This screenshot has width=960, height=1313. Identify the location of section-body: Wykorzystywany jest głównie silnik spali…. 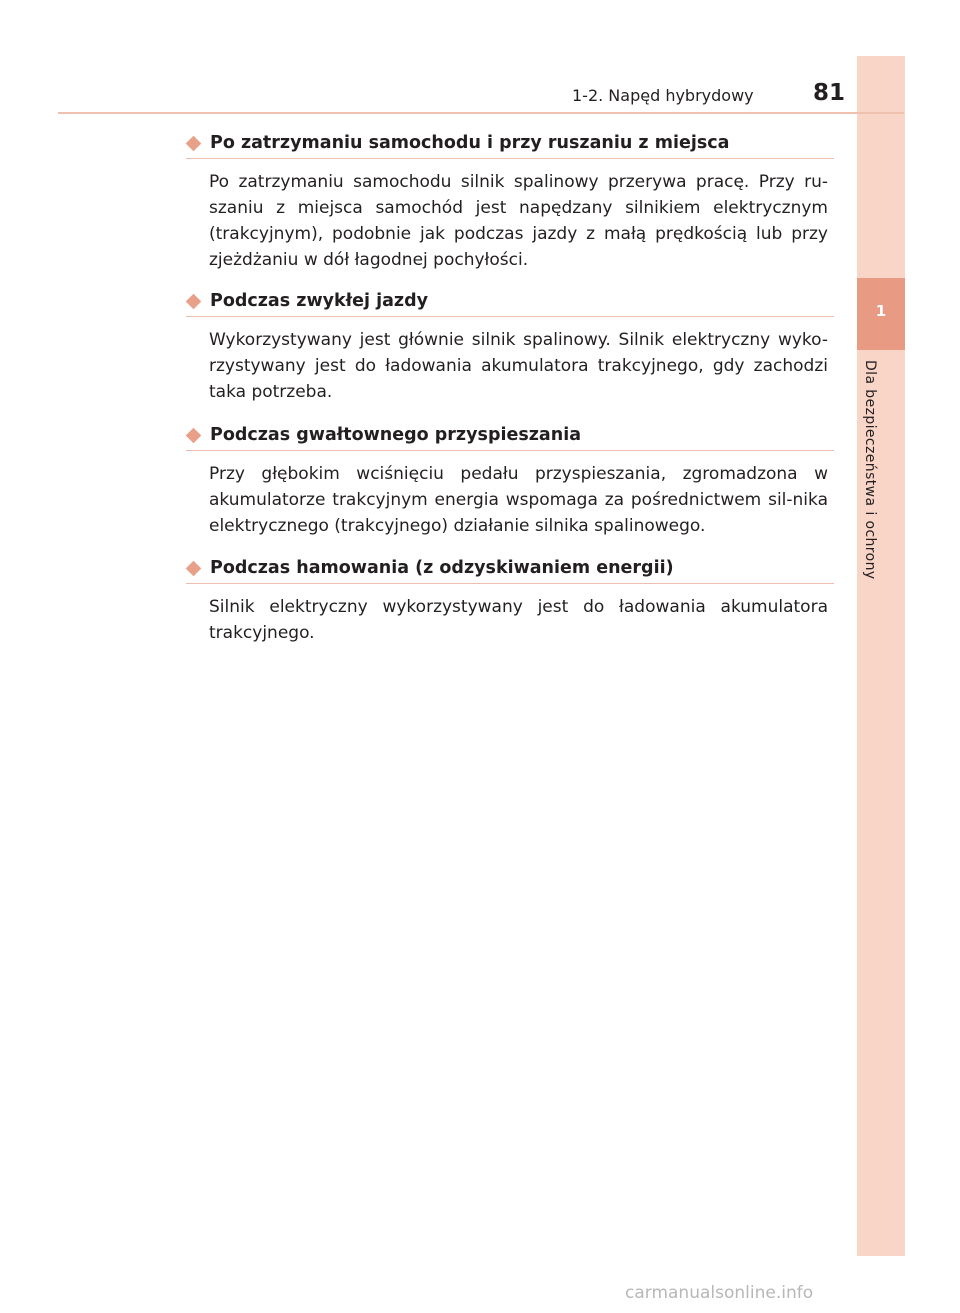
(518, 366).